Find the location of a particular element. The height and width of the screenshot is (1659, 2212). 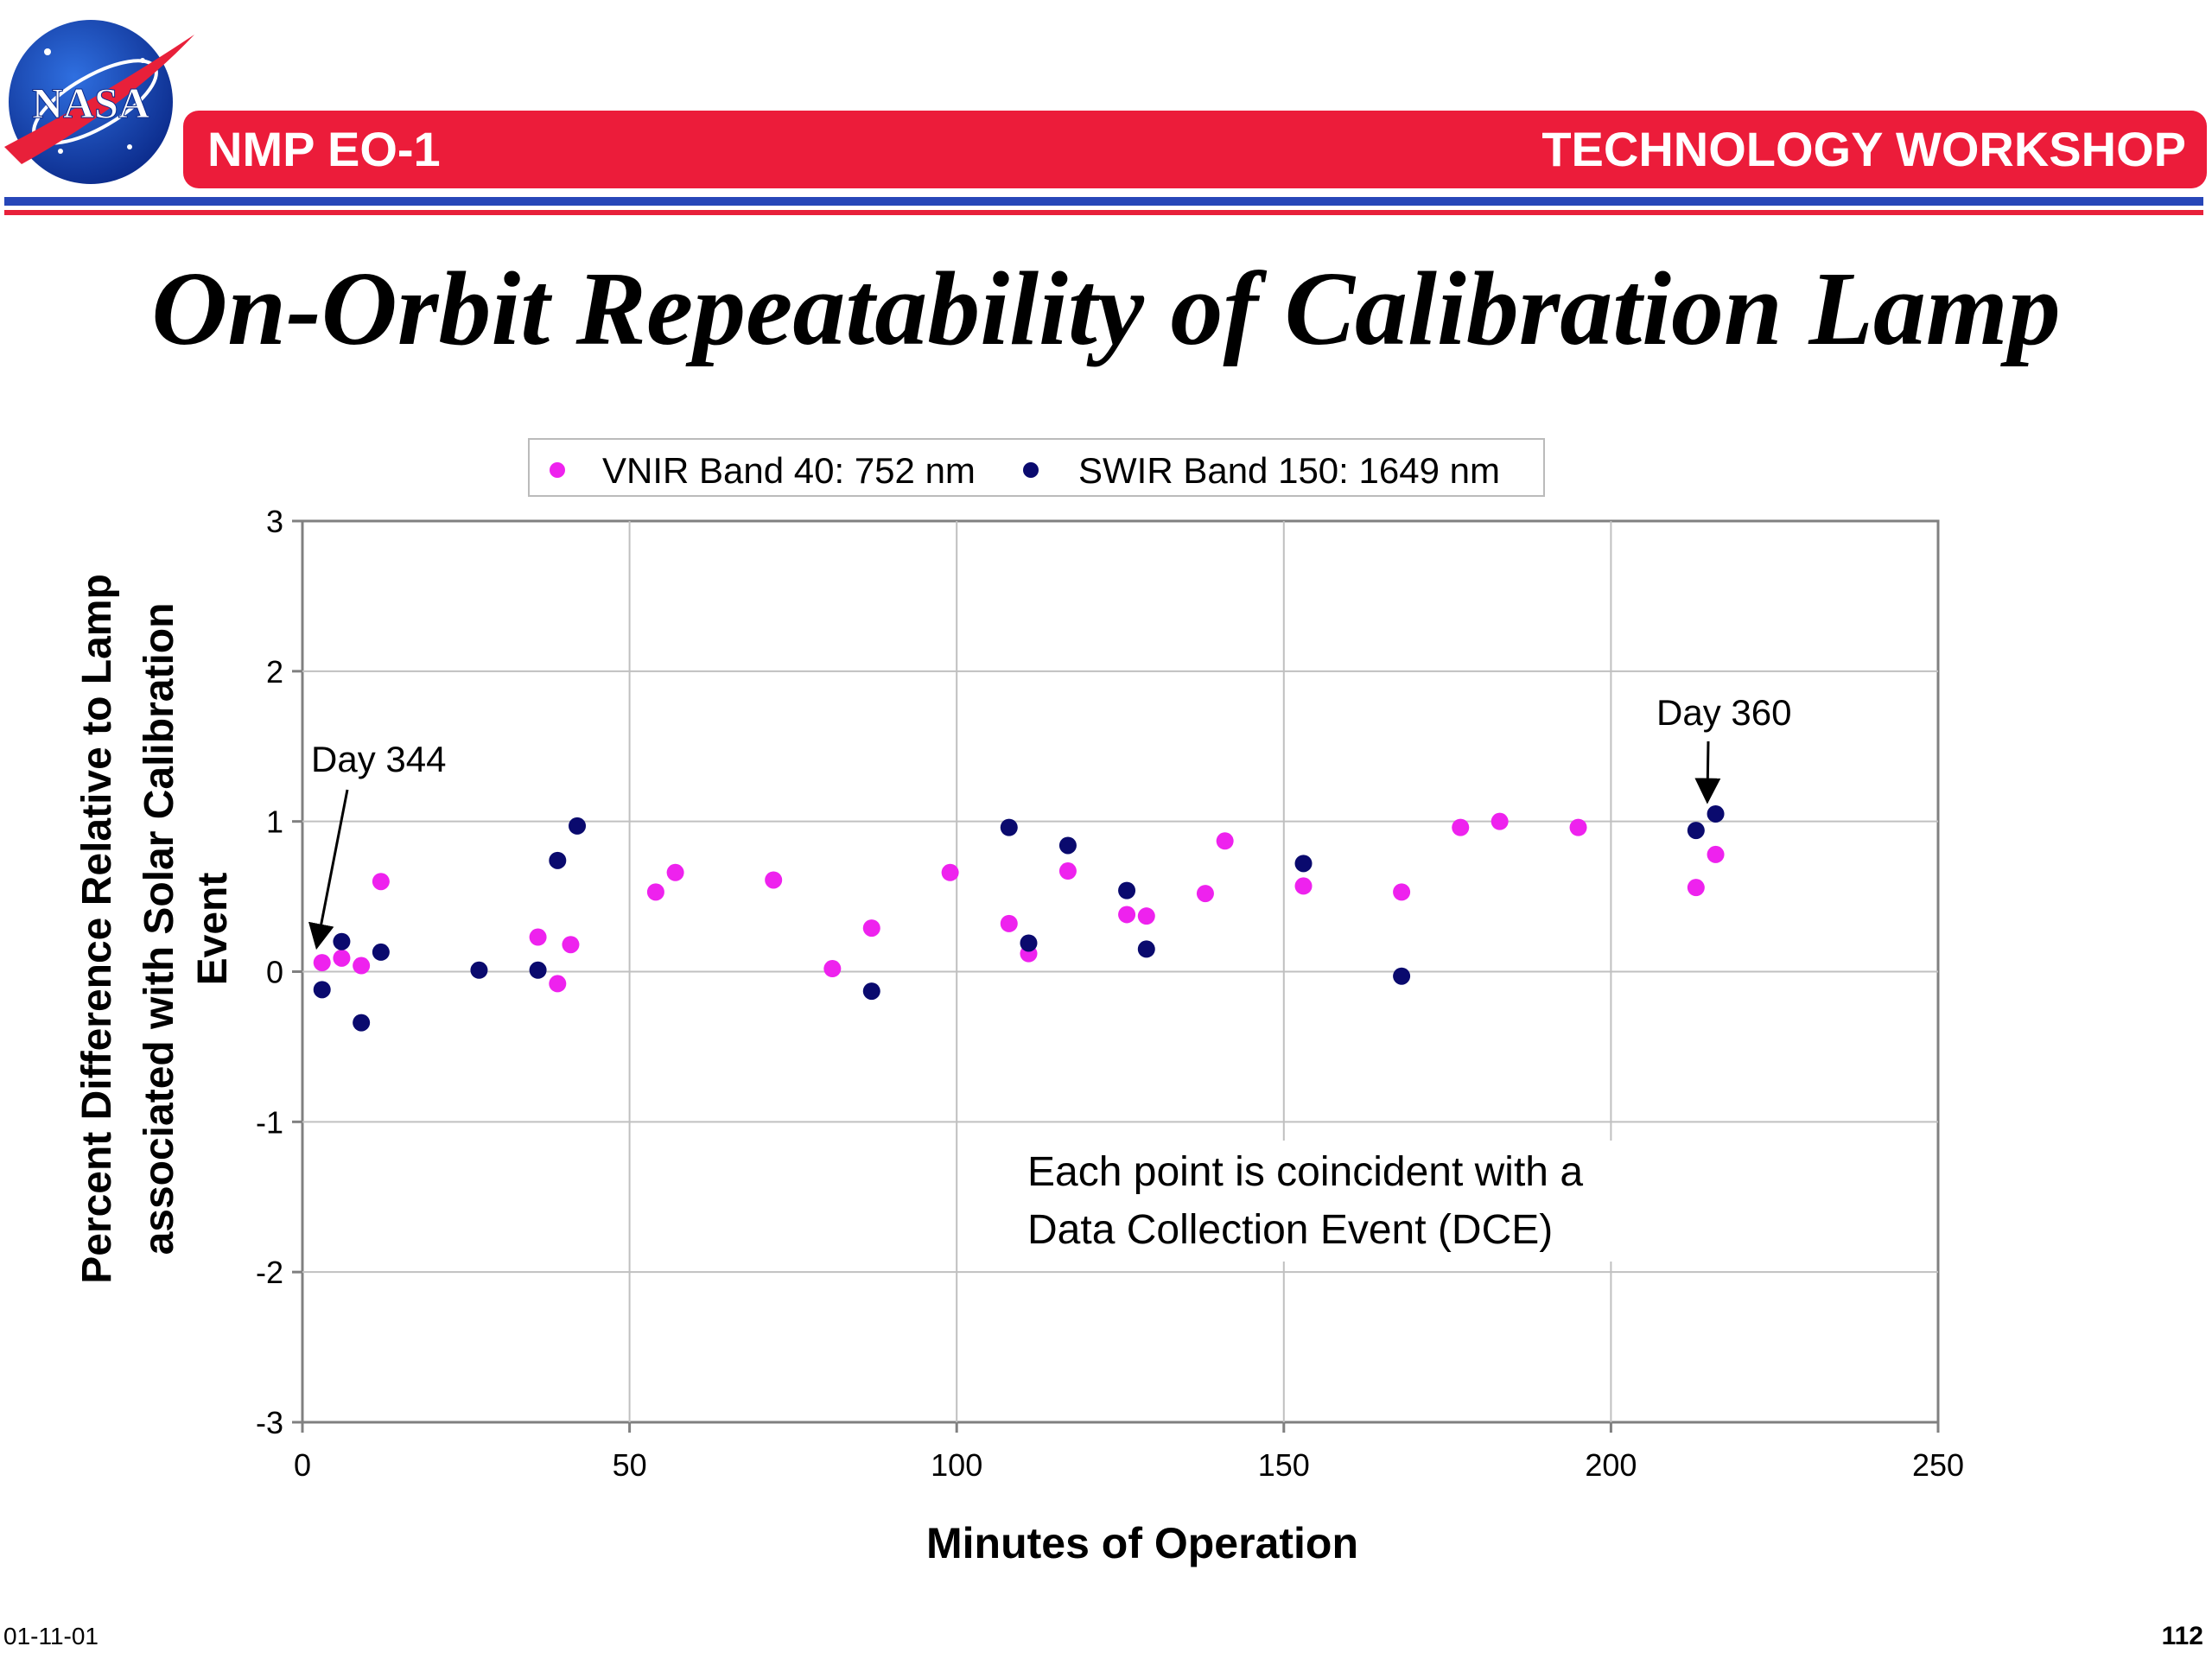

annotation-day-344-label: Day 344 is located at coordinates (378, 759).